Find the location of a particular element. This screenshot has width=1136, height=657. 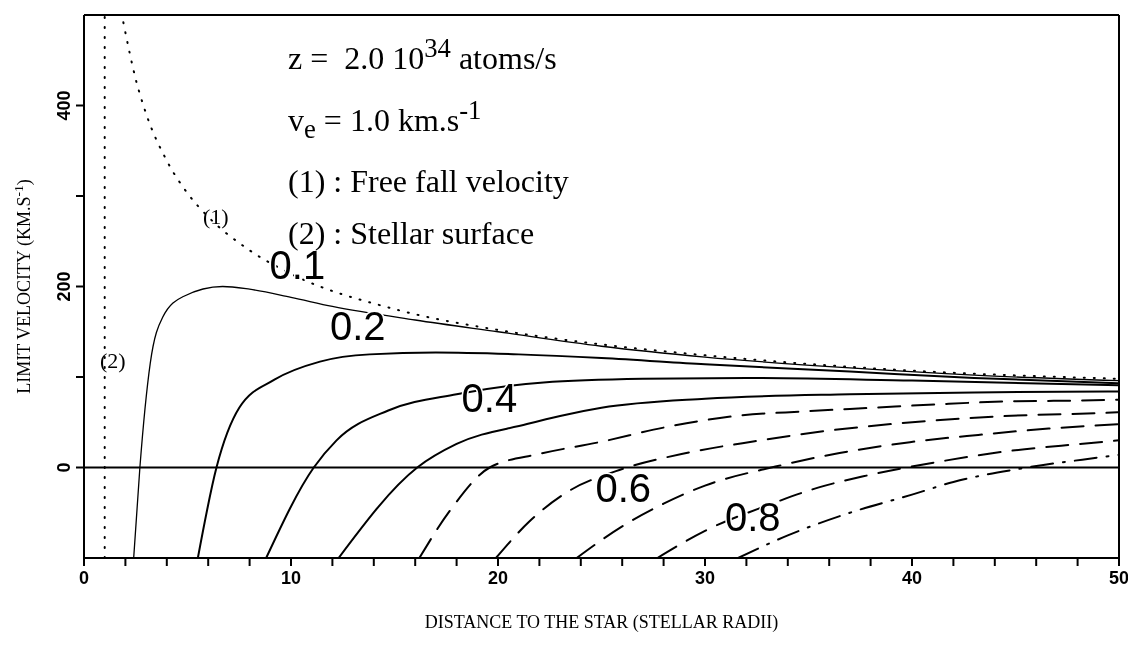

x-axis-title: DISTANCE TO THE STAR (STELLAR RADII) is located at coordinates (601, 622).